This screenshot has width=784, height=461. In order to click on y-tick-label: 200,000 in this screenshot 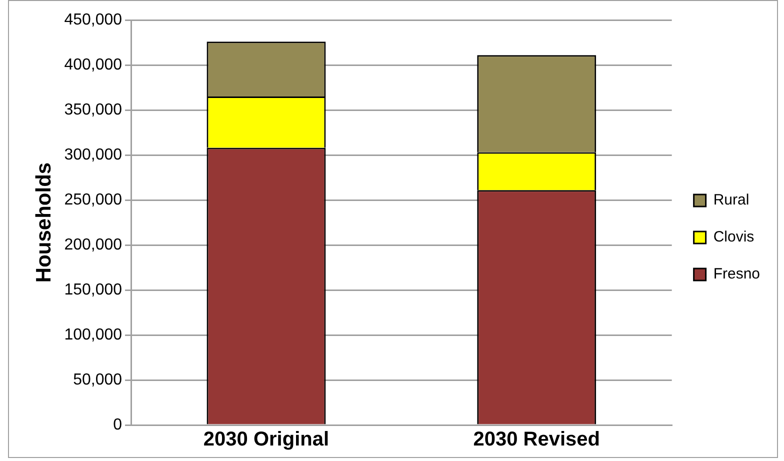, I will do `click(93, 245)`.